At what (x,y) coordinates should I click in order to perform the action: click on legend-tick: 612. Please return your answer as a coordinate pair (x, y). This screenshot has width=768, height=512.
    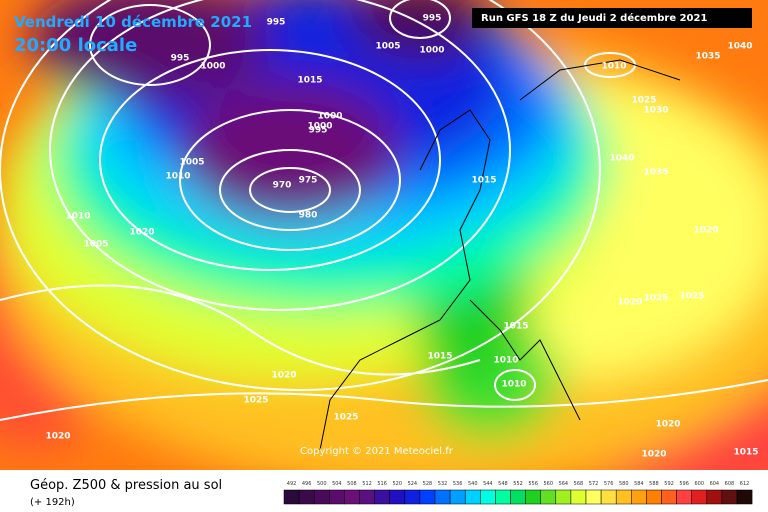
    Looking at the image, I should click on (745, 484).